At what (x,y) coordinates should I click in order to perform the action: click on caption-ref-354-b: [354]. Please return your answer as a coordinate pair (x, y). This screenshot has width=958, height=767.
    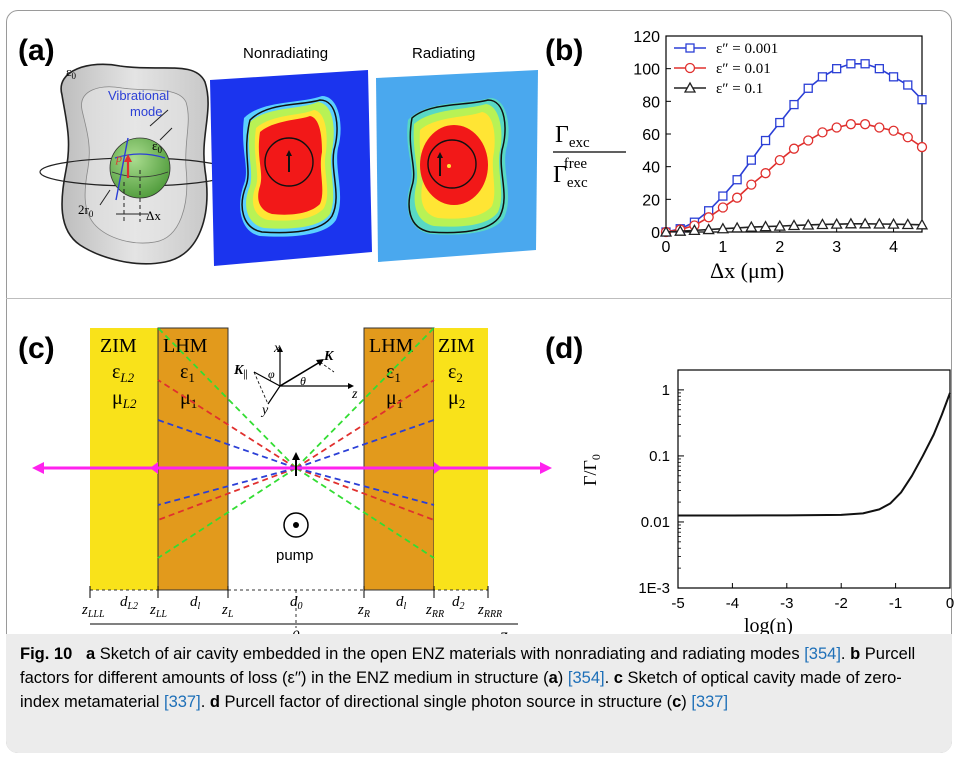
    Looking at the image, I should click on (586, 678).